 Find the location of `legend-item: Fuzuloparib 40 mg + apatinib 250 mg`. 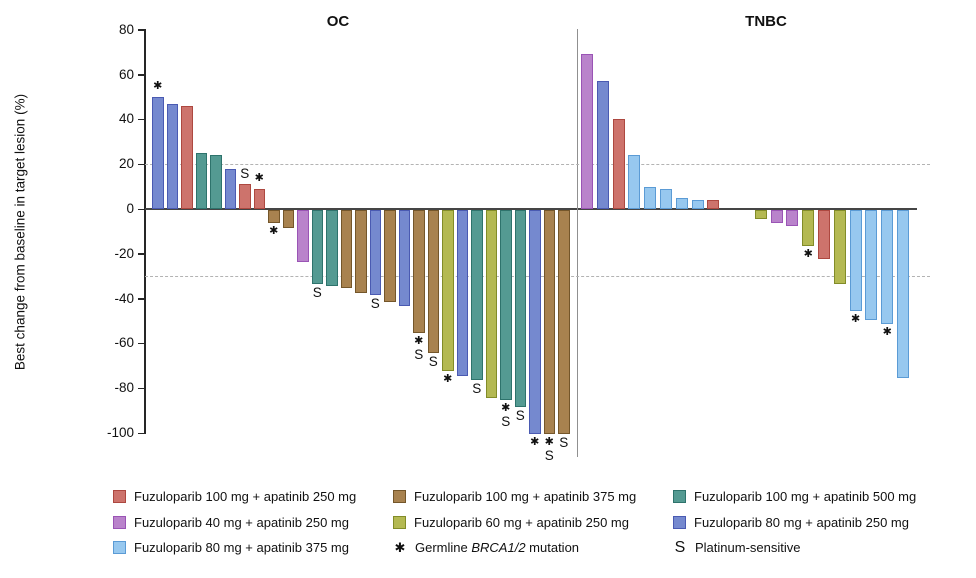

legend-item: Fuzuloparib 40 mg + apatinib 250 mg is located at coordinates (234, 523).